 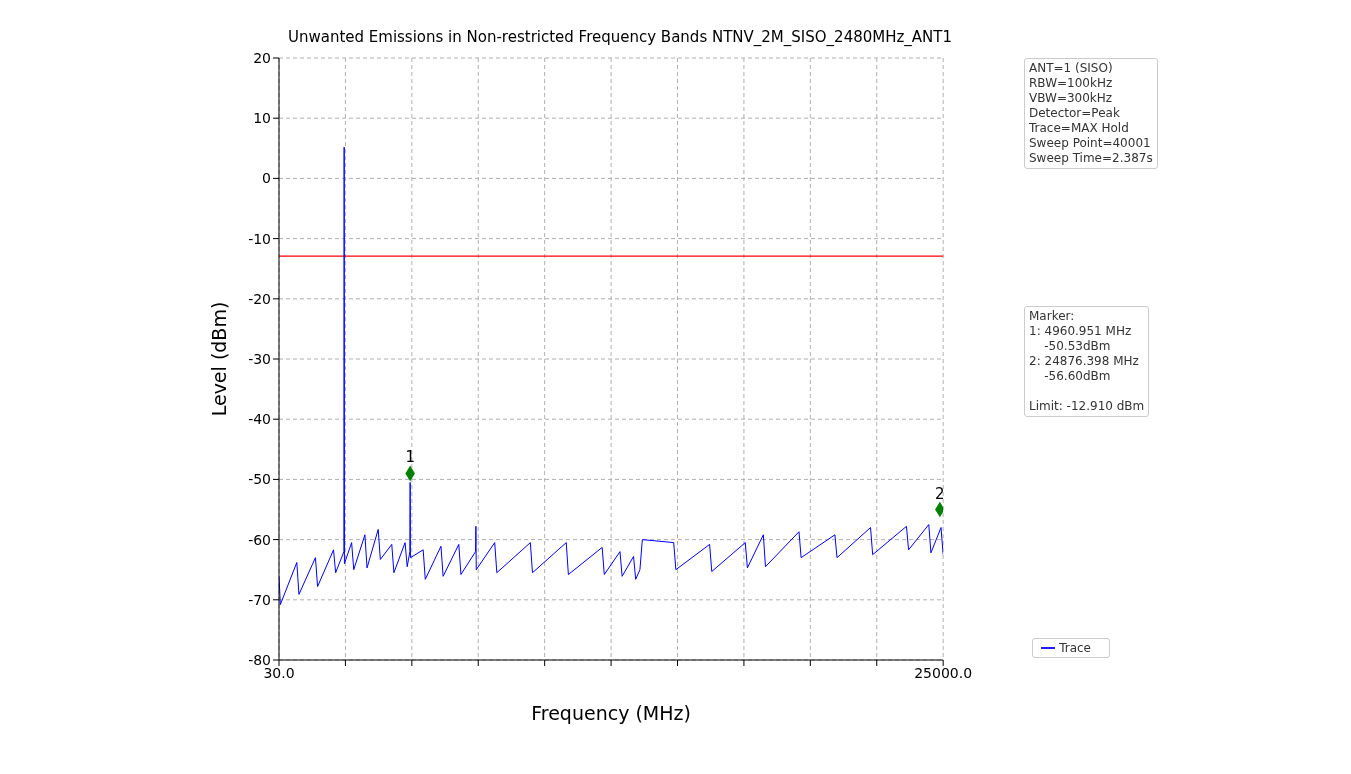 I want to click on y-tick-label: 0, so click(x=266, y=178).